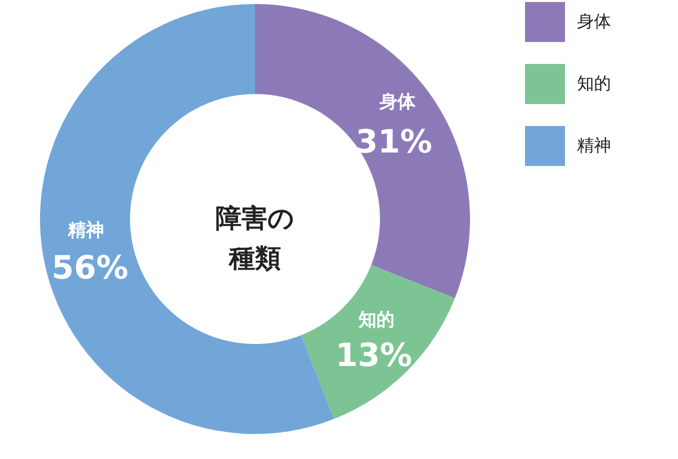 Image resolution: width=678 pixels, height=459 pixels. What do you see at coordinates (594, 84) in the screenshot?
I see `legend-label: 知的` at bounding box center [594, 84].